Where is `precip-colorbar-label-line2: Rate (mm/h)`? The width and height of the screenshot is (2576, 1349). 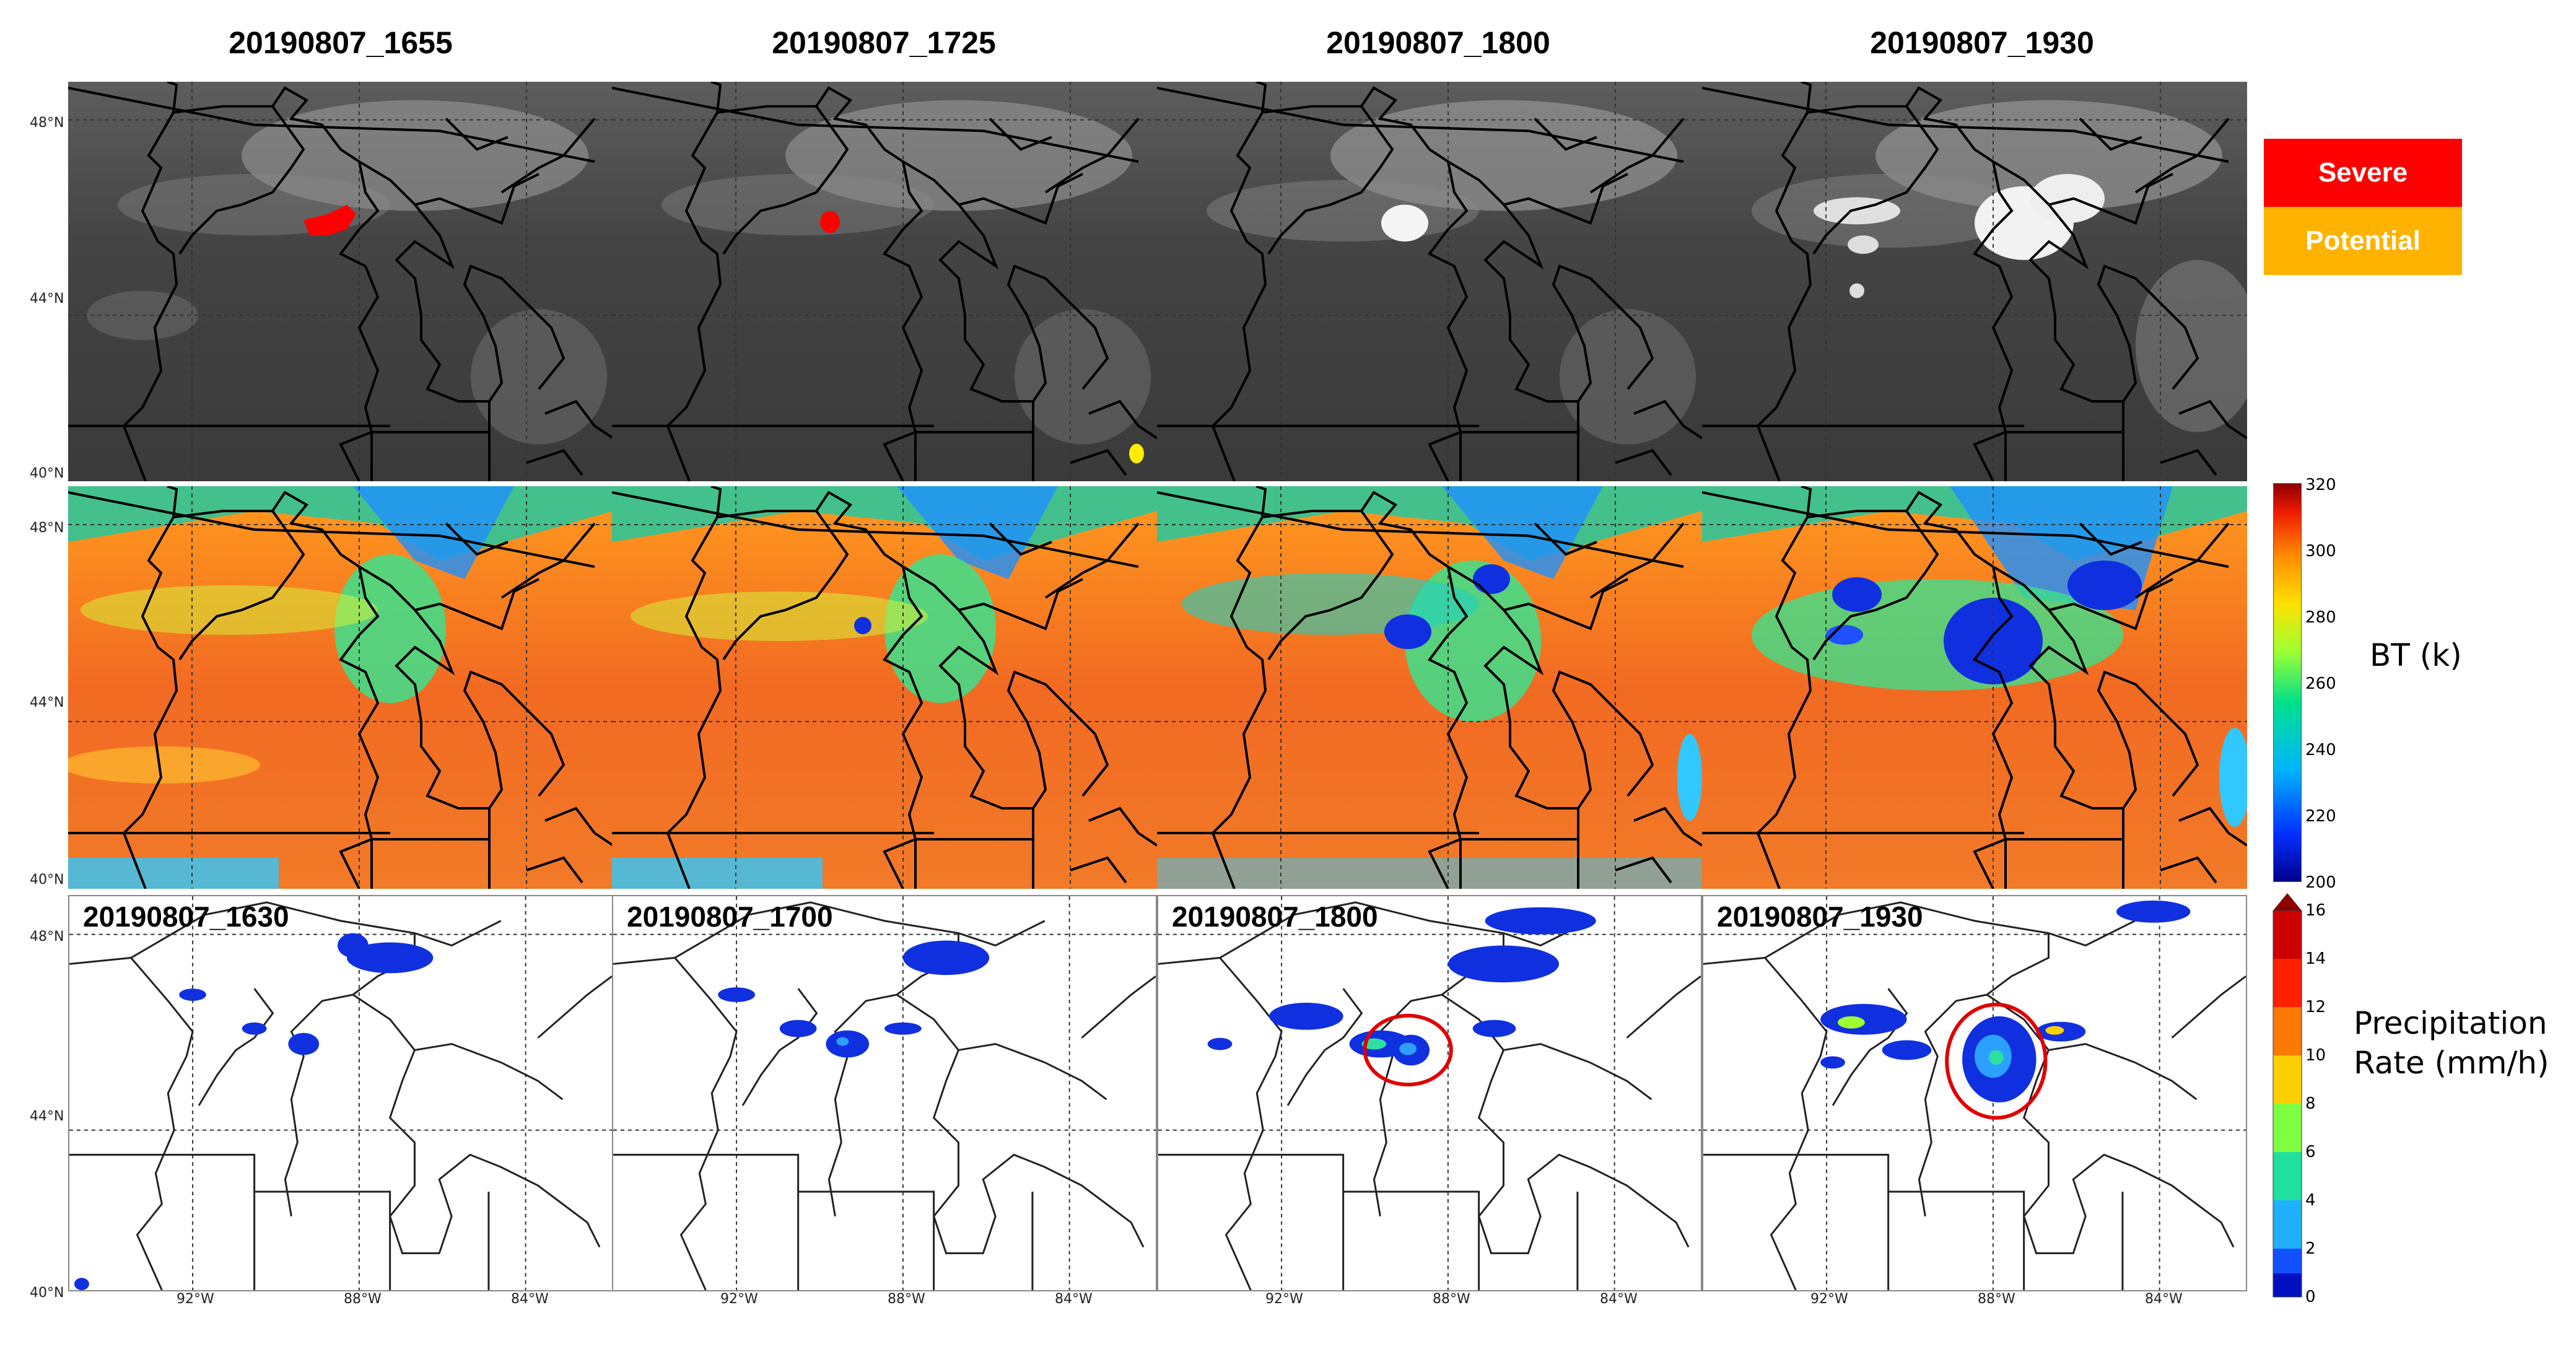
precip-colorbar-label-line2: Rate (mm/h) is located at coordinates (2451, 1063).